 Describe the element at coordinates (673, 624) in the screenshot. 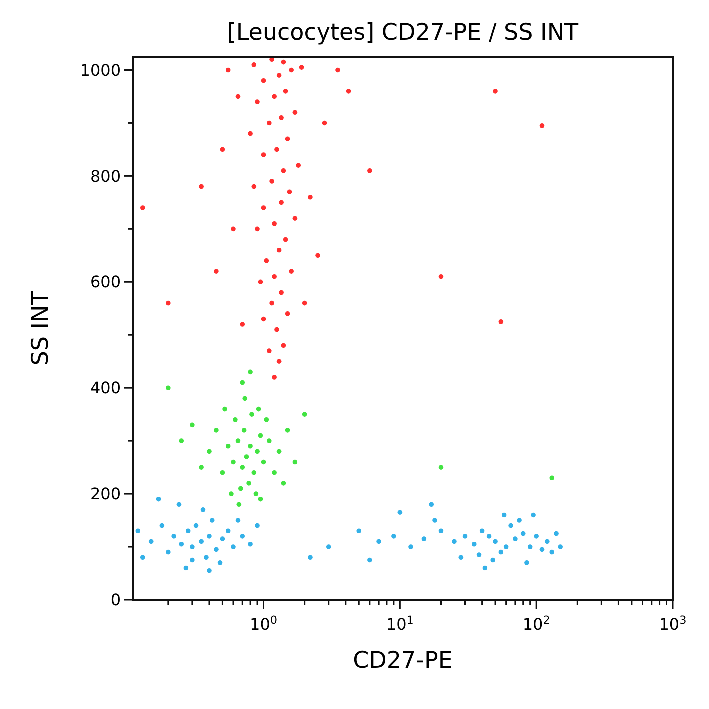

I see `x-tick-label: 10$^{3}$` at that location.